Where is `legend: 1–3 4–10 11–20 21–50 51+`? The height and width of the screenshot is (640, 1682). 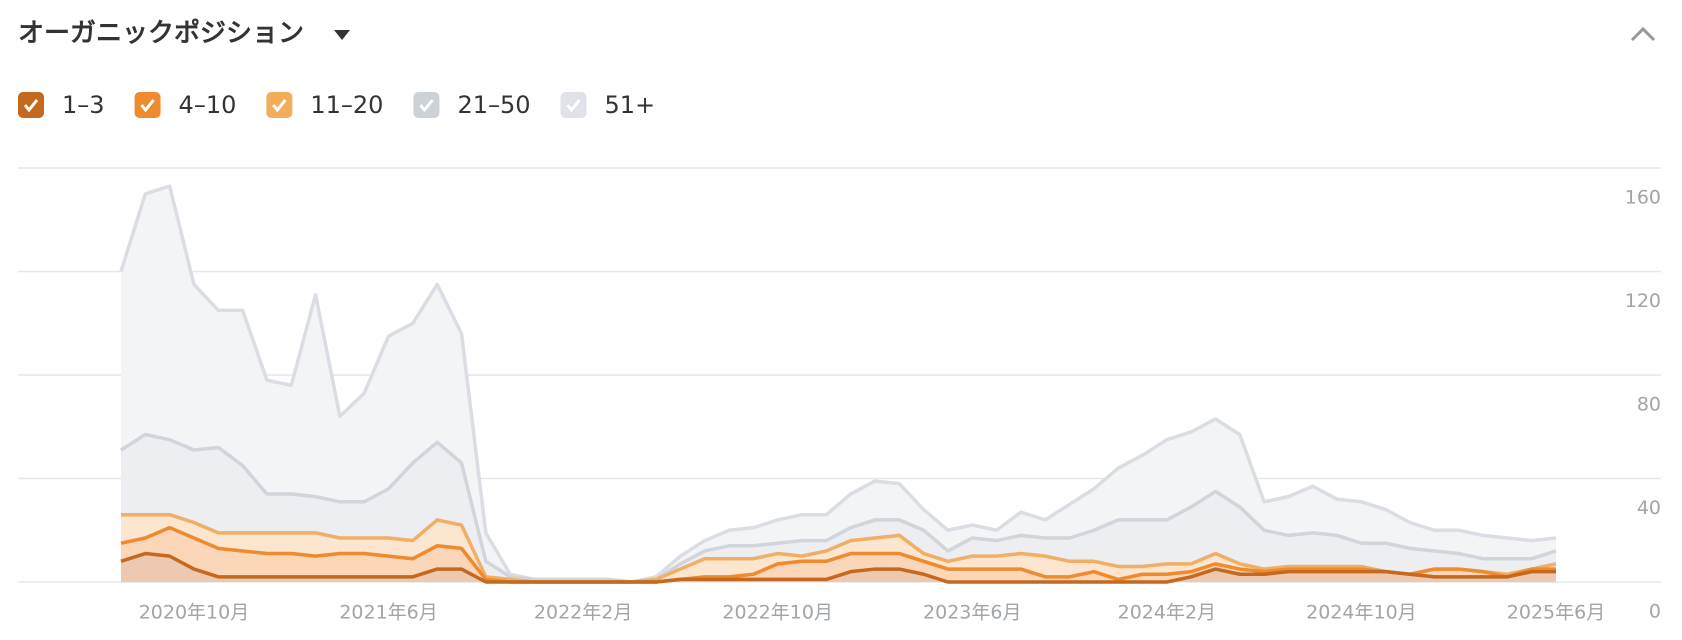 legend: 1–3 4–10 11–20 21–50 51+ is located at coordinates (336, 105).